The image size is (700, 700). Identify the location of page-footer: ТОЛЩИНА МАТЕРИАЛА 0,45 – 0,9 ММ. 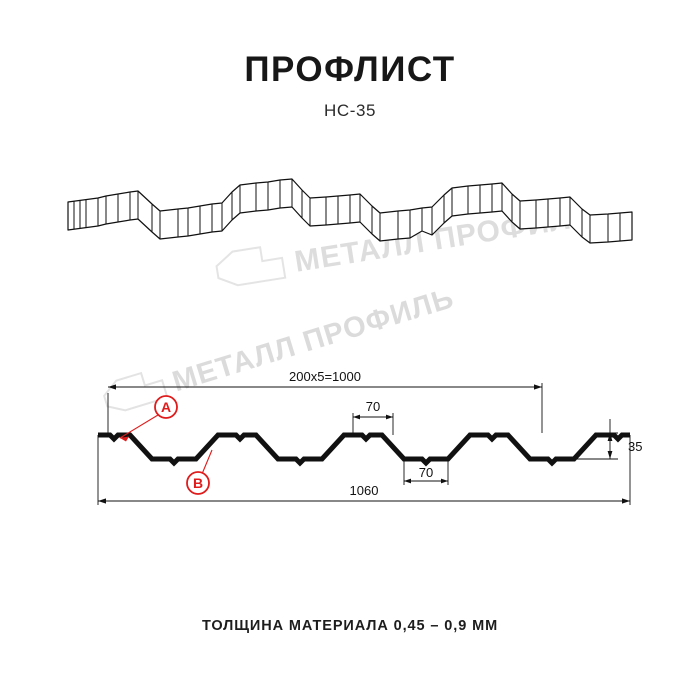
(350, 626).